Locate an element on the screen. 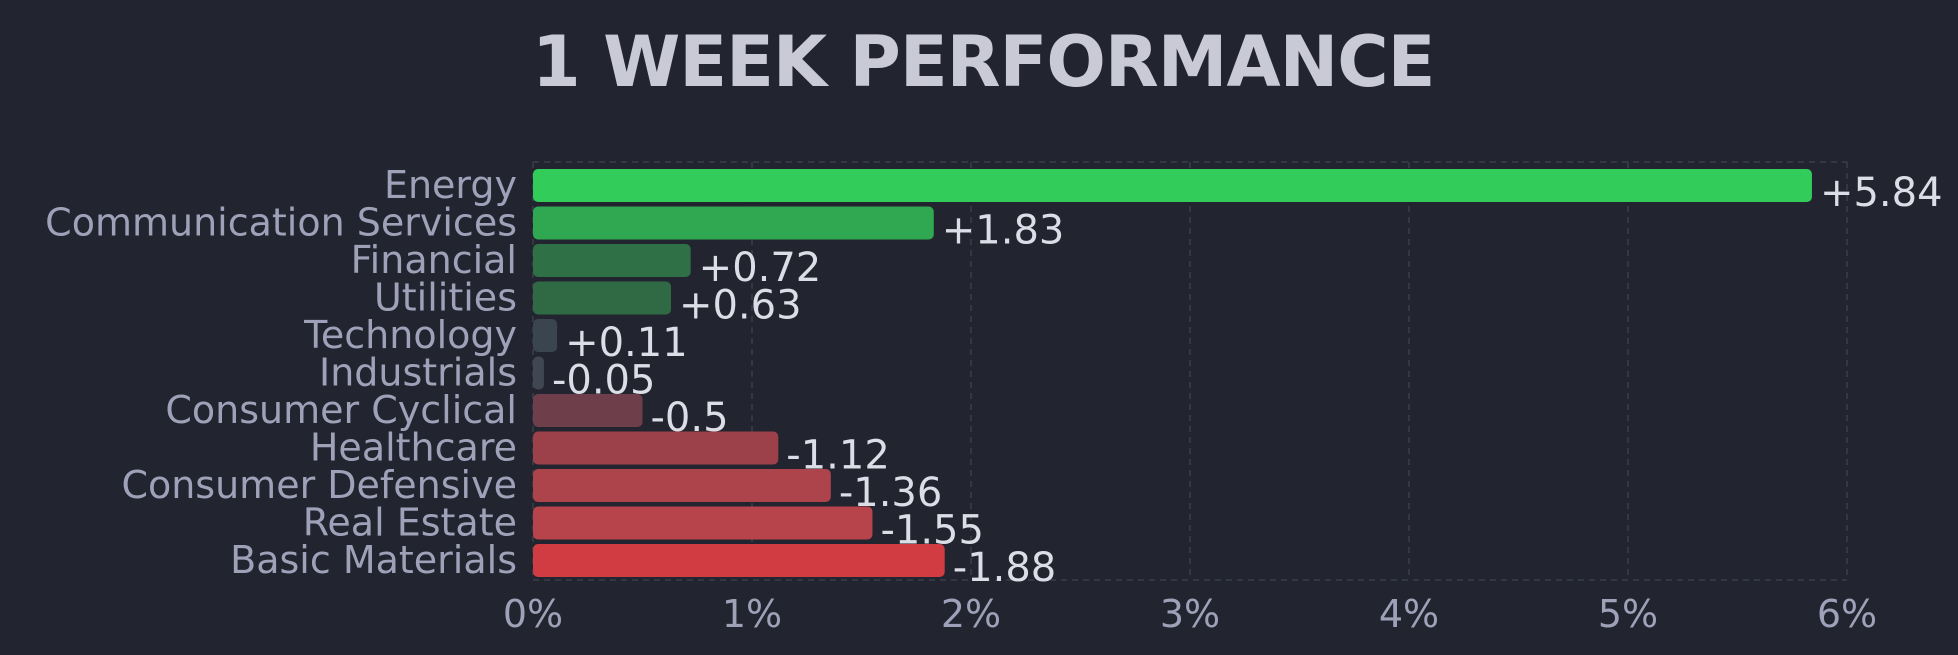  value-label: -1.12 is located at coordinates (838, 456).